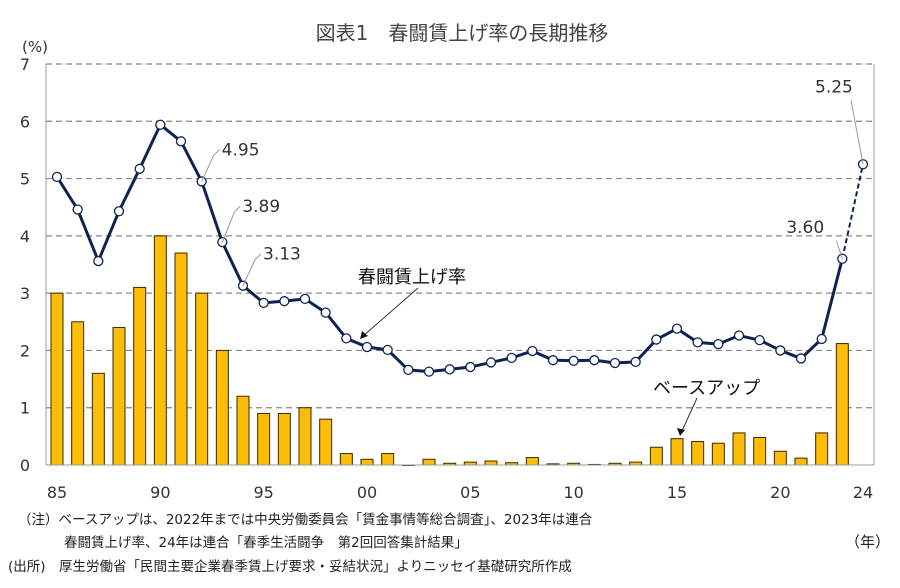 The height and width of the screenshot is (588, 900). I want to click on x-tick-label: 20, so click(780, 492).